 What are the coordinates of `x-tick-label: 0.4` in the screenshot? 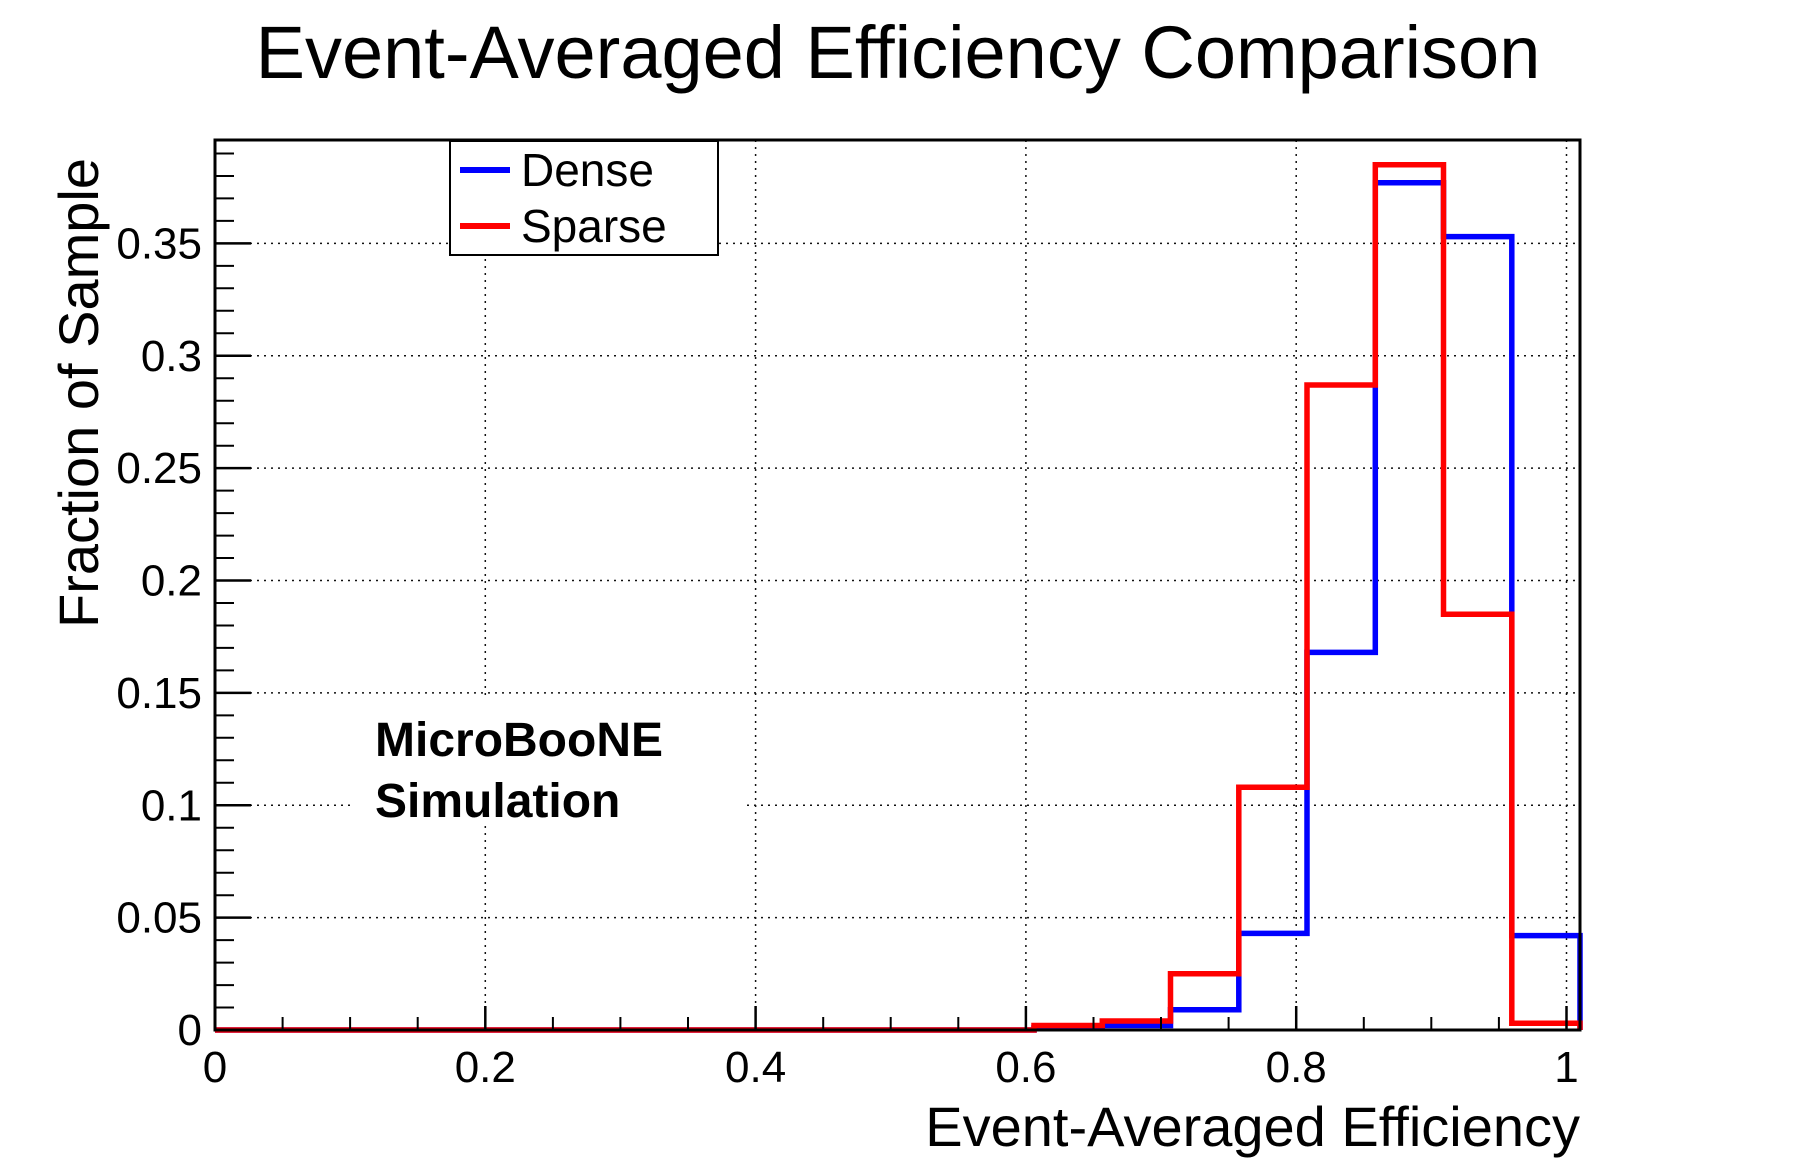 It's located at (755, 1067).